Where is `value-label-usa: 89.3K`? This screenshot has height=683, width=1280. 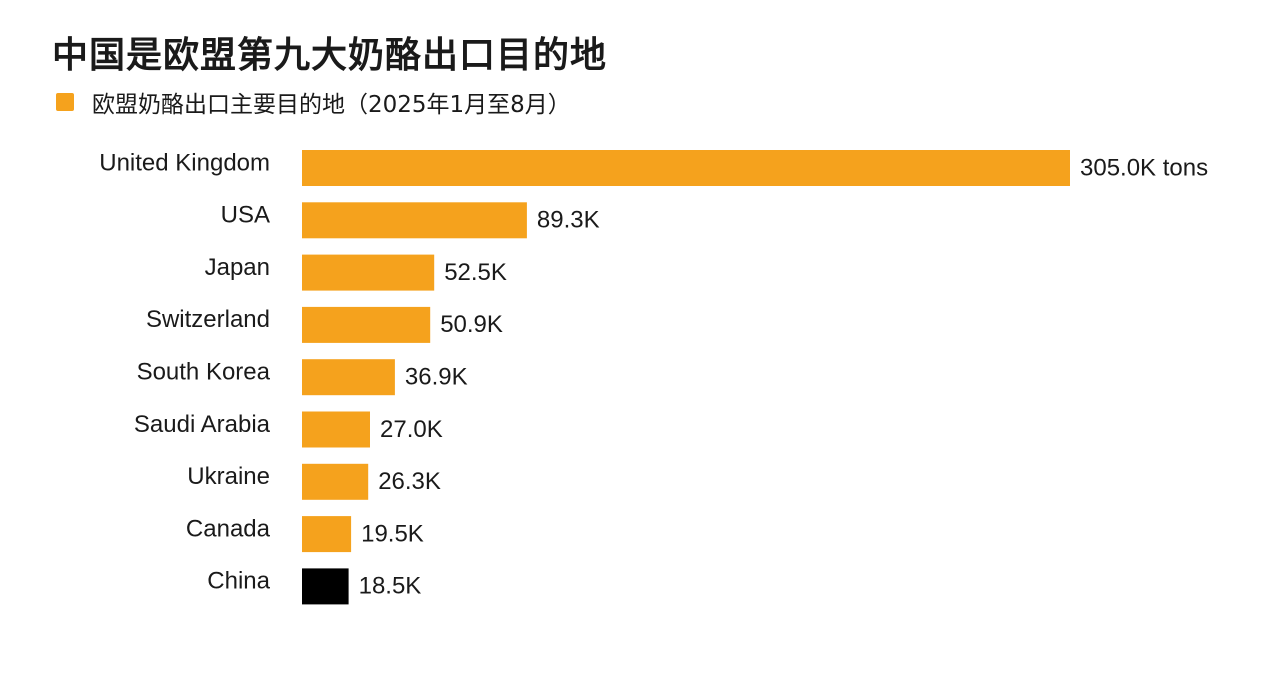 value-label-usa: 89.3K is located at coordinates (568, 220).